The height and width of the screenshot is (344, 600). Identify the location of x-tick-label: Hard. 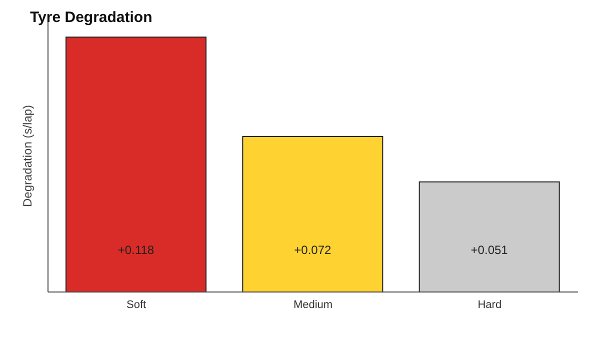
(490, 304).